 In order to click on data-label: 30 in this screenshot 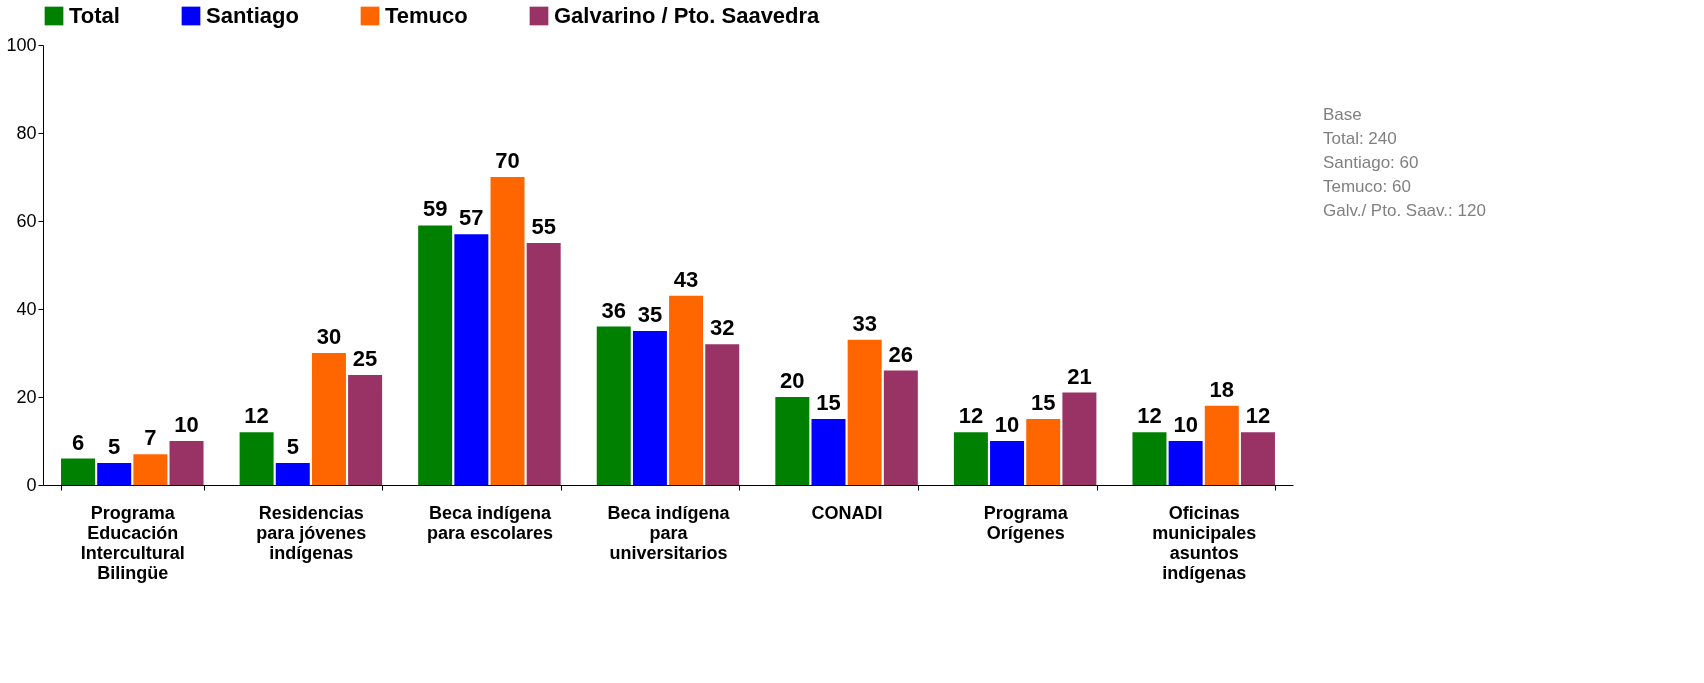, I will do `click(329, 336)`.